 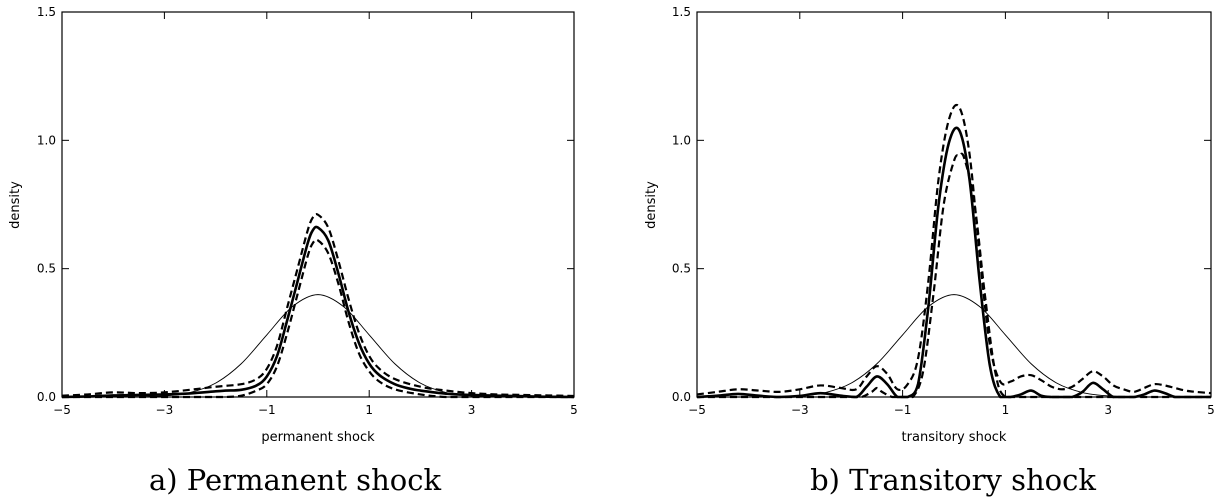 I want to click on series-line-dashed-lower, so click(x=318, y=318).